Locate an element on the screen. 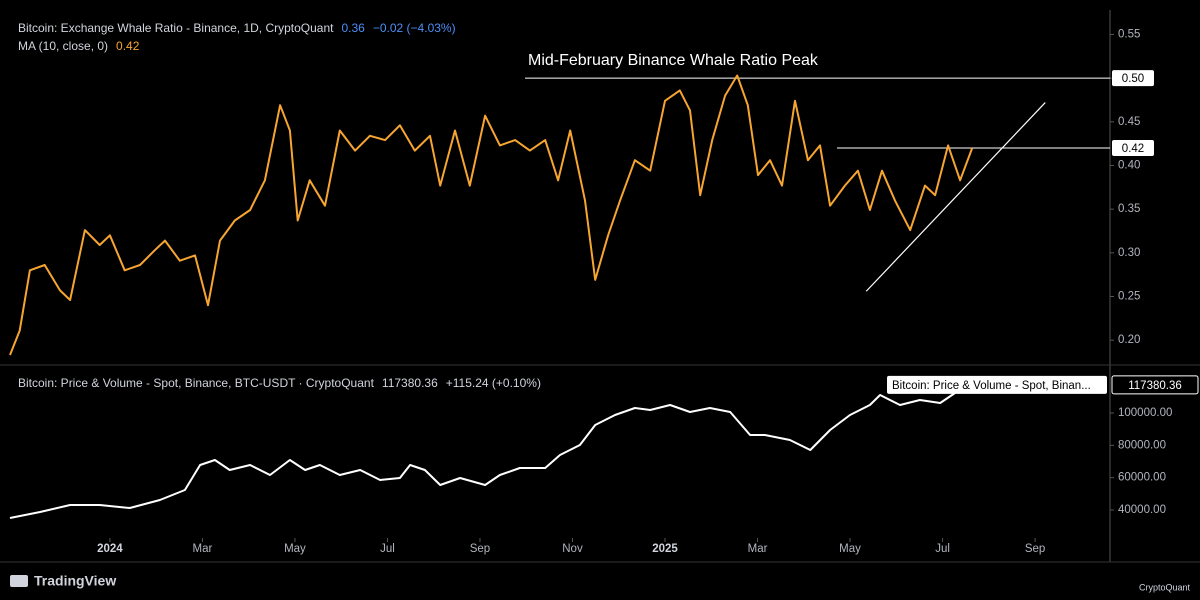  brand-right: CryptoQuant is located at coordinates (1165, 587).